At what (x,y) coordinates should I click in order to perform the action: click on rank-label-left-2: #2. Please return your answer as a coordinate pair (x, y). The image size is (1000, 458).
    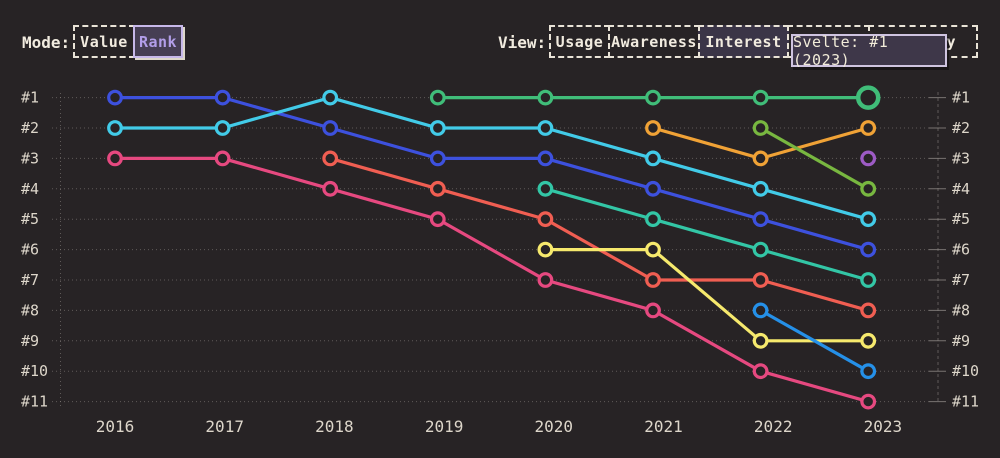
    Looking at the image, I should click on (30, 128).